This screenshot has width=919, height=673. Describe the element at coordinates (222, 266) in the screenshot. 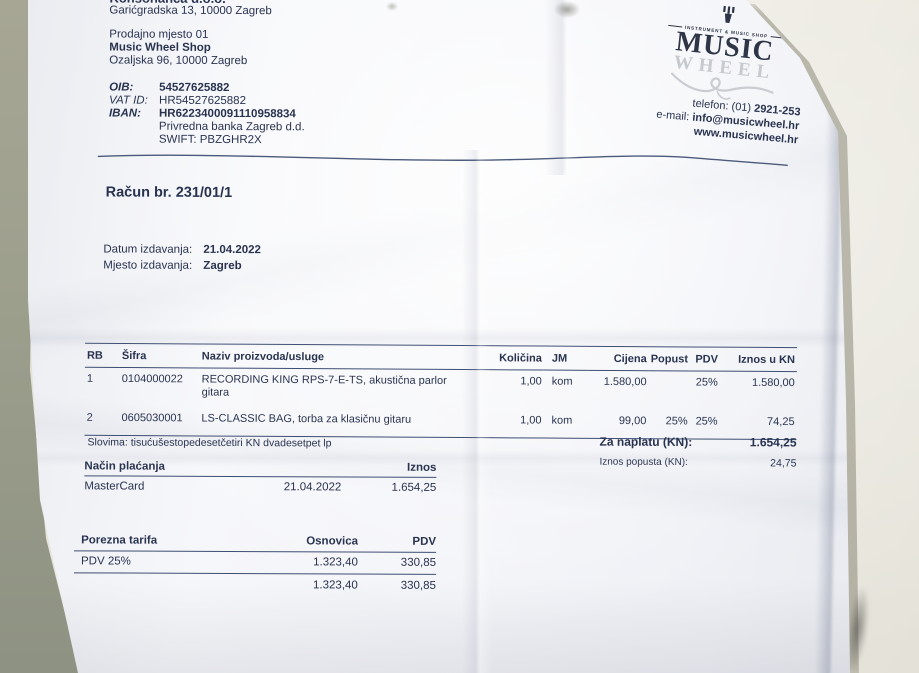

I see `issue-place-value: Zagreb` at that location.